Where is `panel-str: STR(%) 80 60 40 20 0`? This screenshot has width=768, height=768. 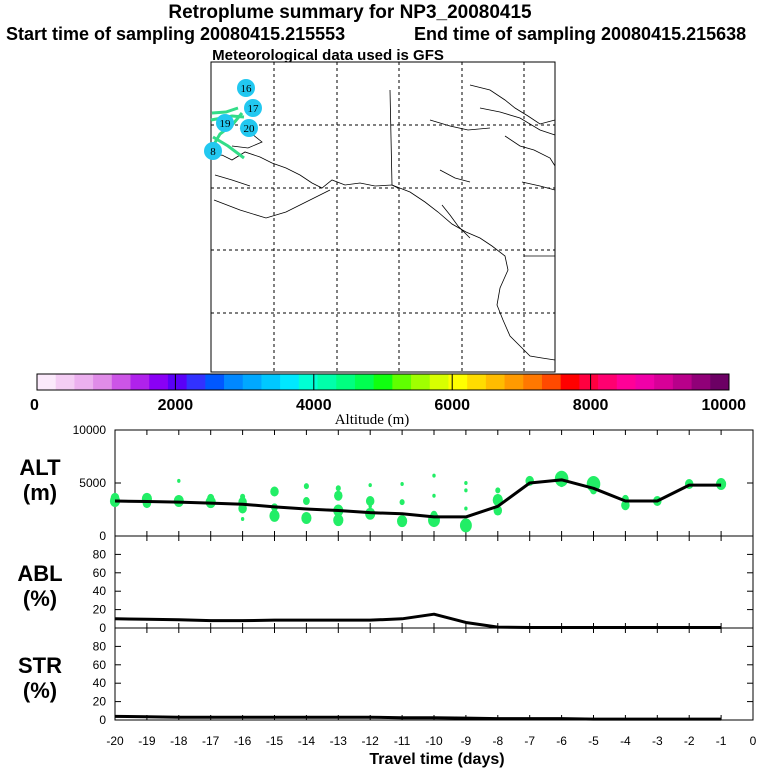
panel-str: STR(%) 80 60 40 20 0 is located at coordinates (386, 677).